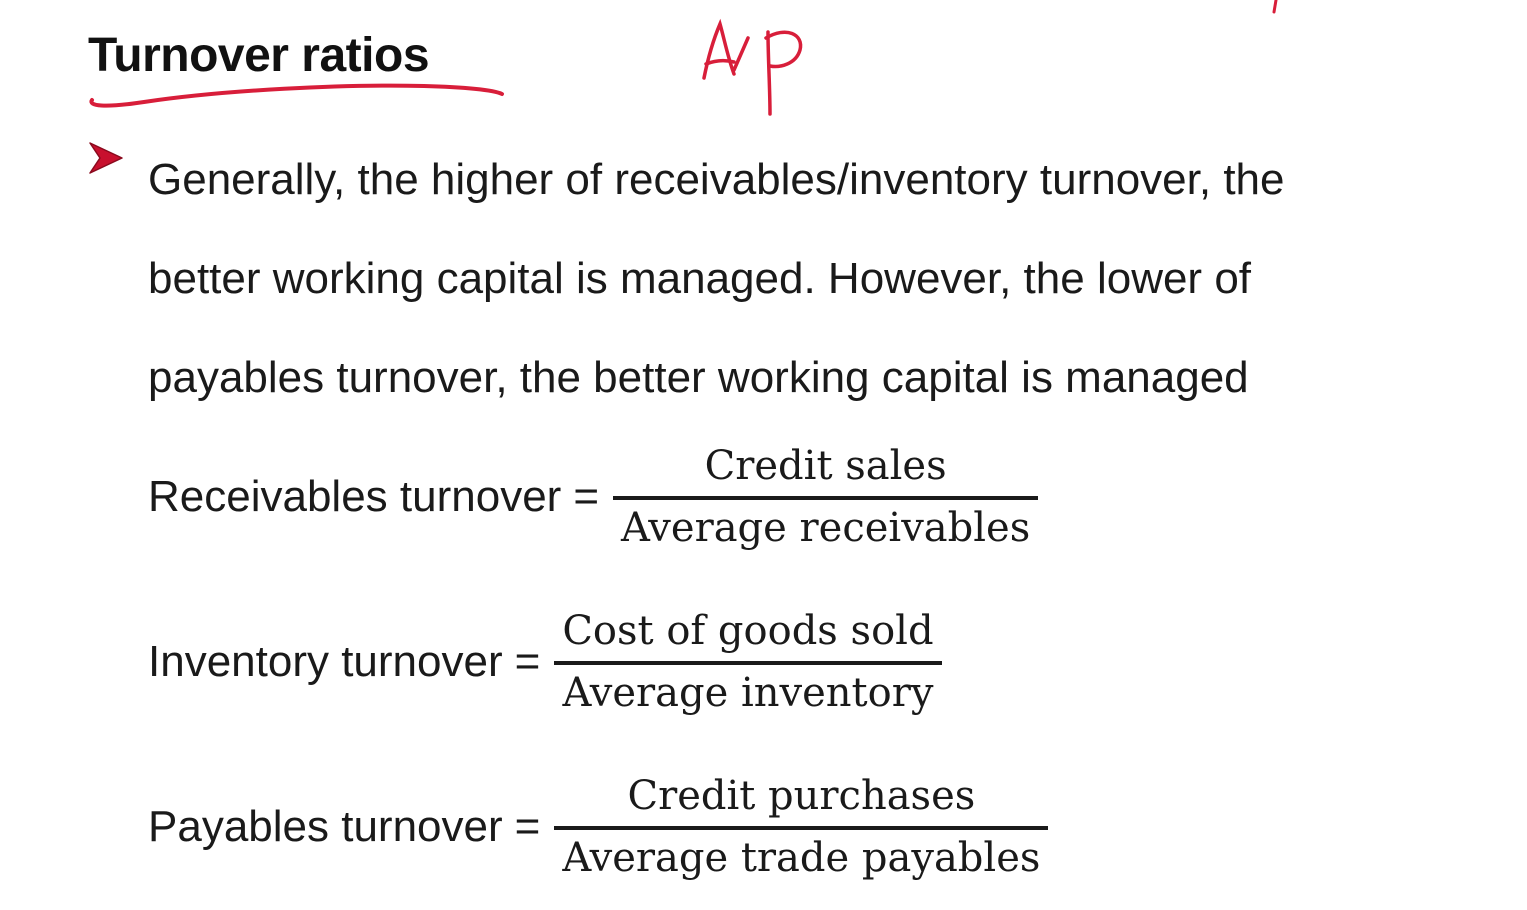  Describe the element at coordinates (801, 858) in the screenshot. I see `formula-denominator: Average trade payables` at that location.